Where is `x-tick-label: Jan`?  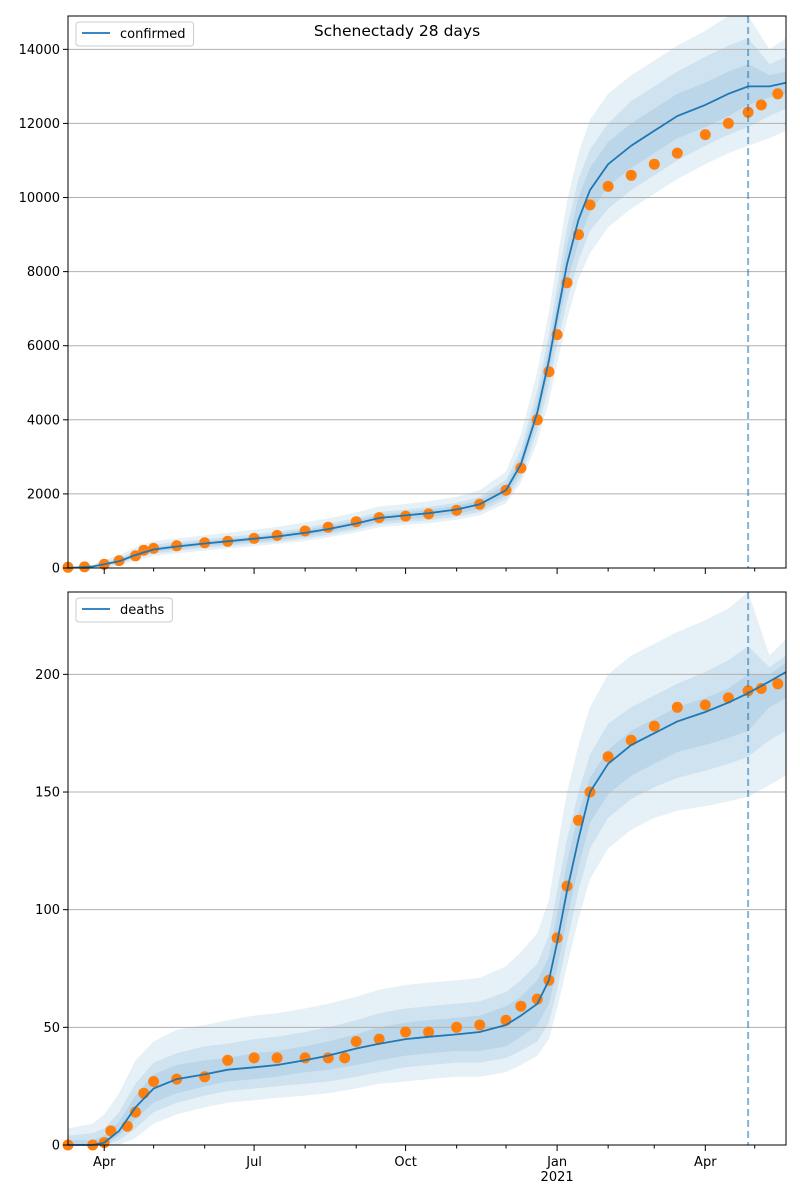 x-tick-label: Jan is located at coordinates (556, 1162).